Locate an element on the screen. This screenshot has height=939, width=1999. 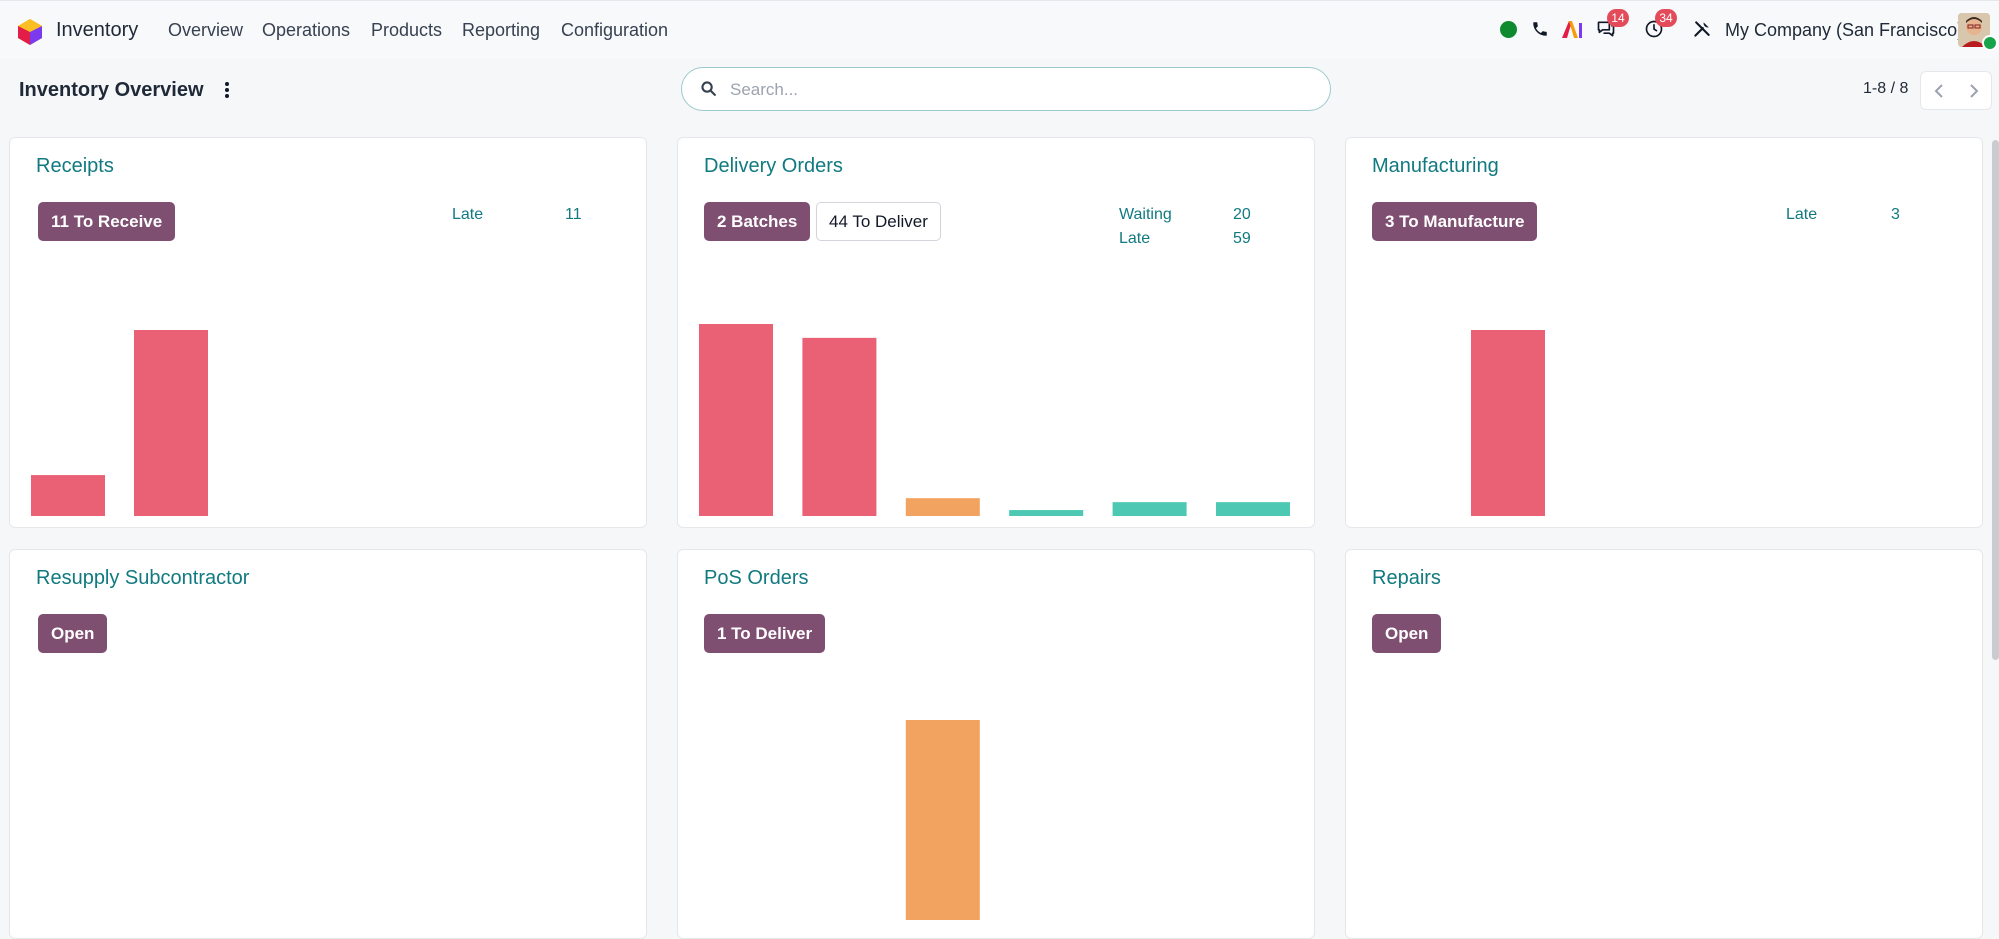
page-scrollbar is located at coordinates (1995, 400).